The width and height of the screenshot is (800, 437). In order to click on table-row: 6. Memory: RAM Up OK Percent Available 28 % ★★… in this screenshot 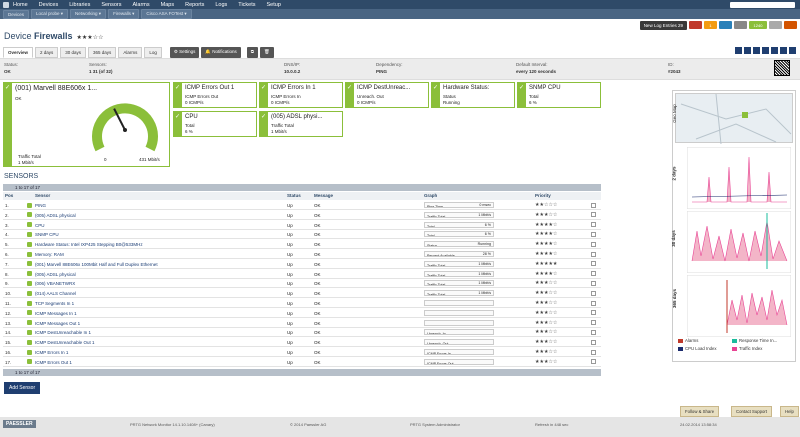, I will do `click(302, 254)`.